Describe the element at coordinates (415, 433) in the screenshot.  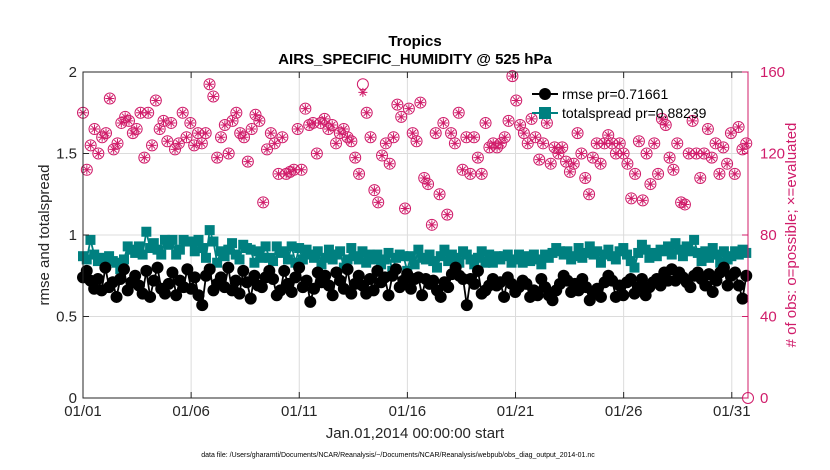
I see `x-axis-label: Jan.01,2014 00:00:00 start` at that location.